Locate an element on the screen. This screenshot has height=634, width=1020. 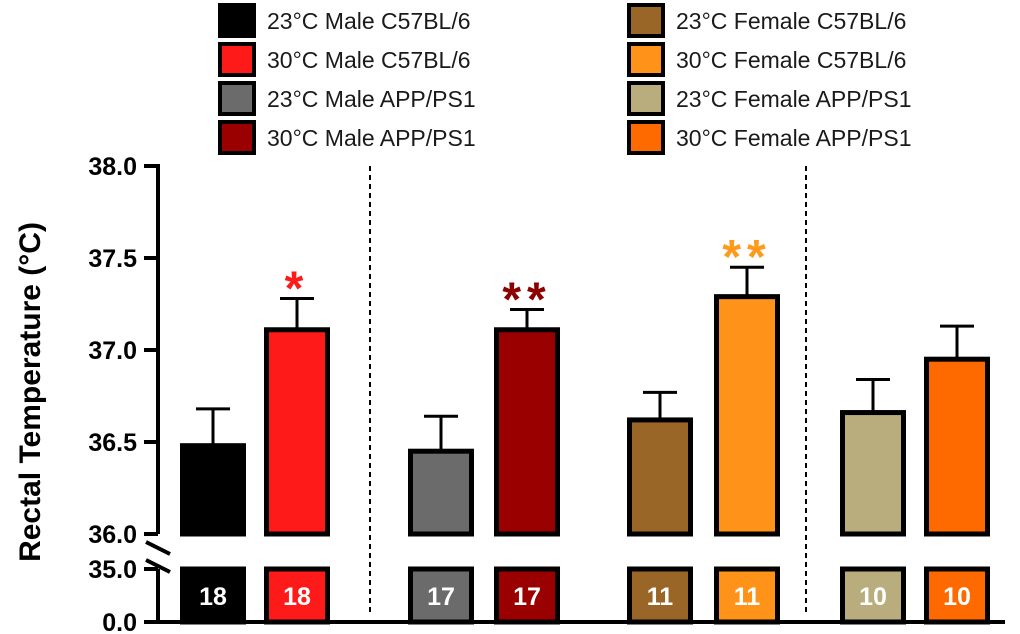
legend-label: 23°C Female APP/PS1 is located at coordinates (793, 99).